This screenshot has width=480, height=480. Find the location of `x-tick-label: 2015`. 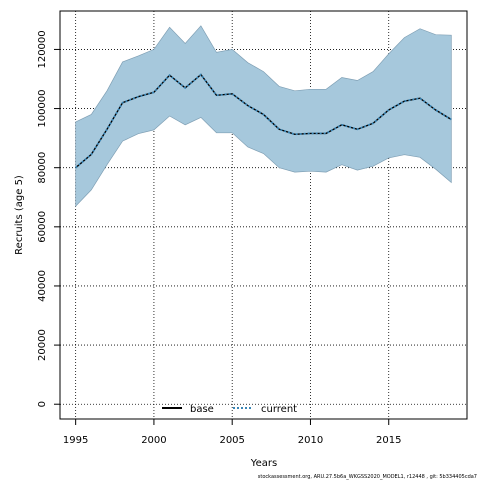

x-tick-label: 2015 is located at coordinates (388, 440).